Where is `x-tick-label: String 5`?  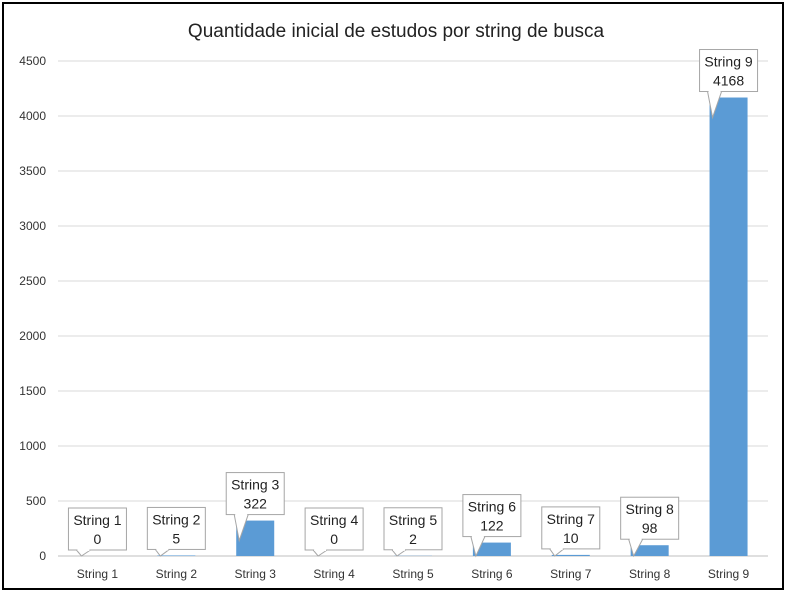
x-tick-label: String 5 is located at coordinates (413, 574).